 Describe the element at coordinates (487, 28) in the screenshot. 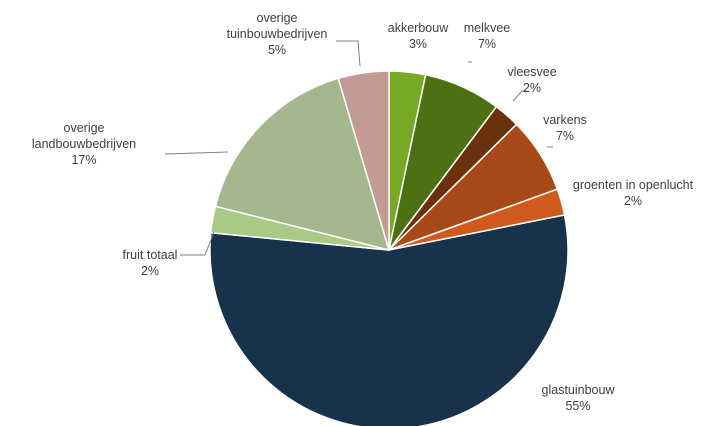

I see `slice-label-name: melkvee` at that location.